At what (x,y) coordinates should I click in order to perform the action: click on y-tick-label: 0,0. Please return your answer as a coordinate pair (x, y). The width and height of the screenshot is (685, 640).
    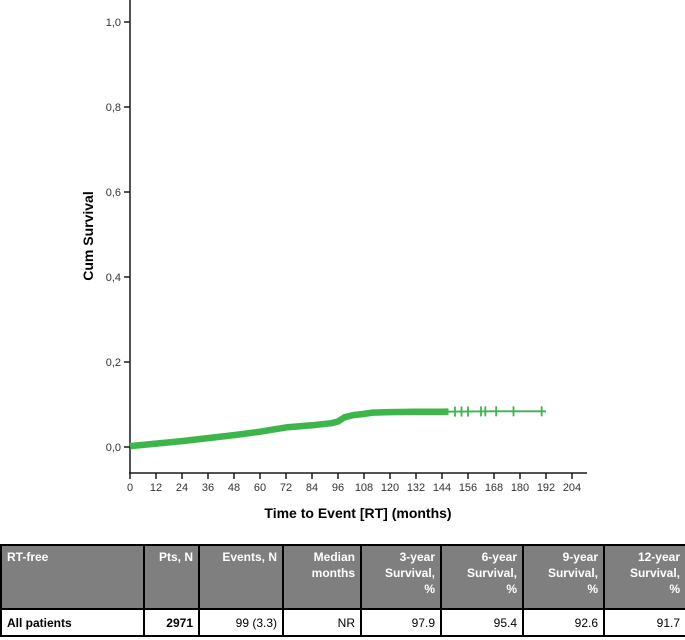
    Looking at the image, I should click on (113, 448).